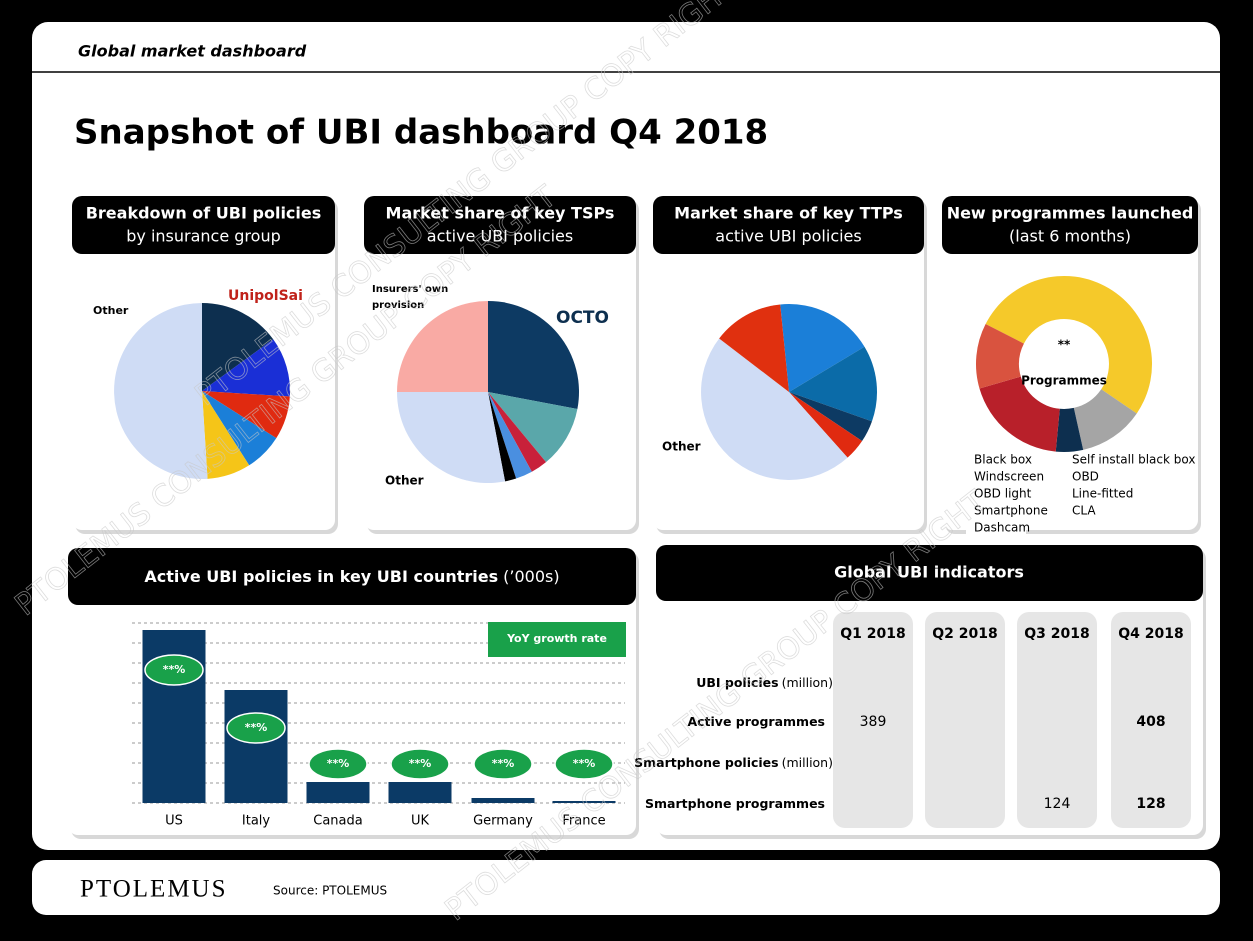 The image size is (1253, 941). I want to click on panel-subtitle: by insurance group, so click(203, 236).